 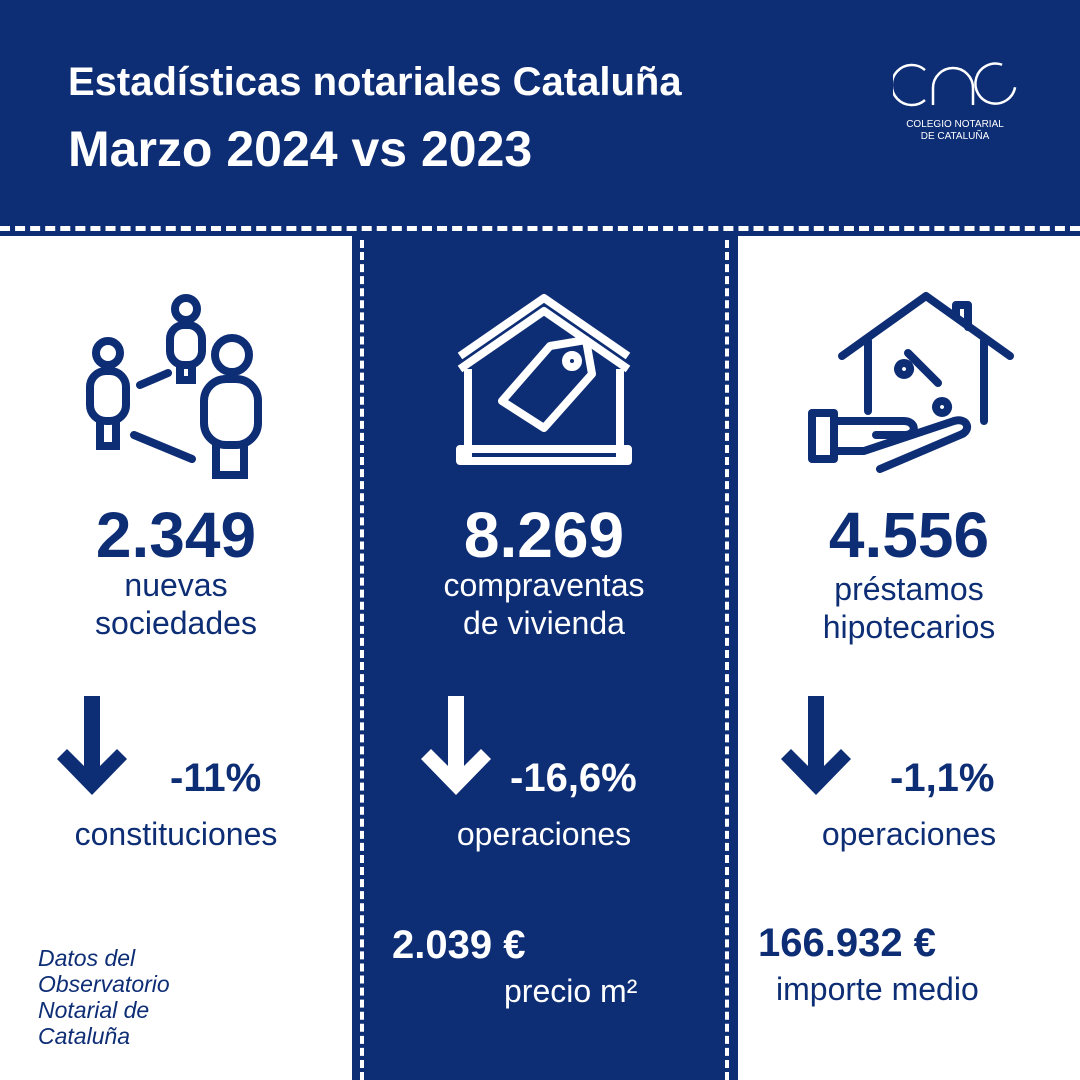 What do you see at coordinates (909, 535) in the screenshot?
I see `value-prestamos: 4.556` at bounding box center [909, 535].